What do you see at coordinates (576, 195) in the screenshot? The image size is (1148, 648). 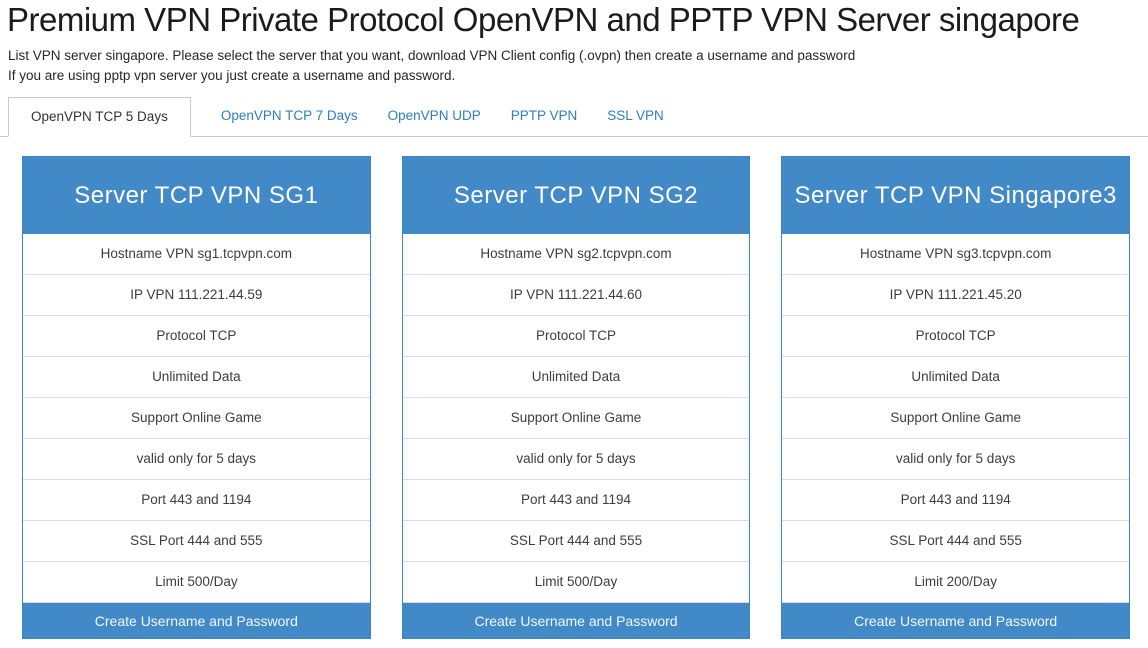 I see `server-card-title: Server TCP VPN SG2` at bounding box center [576, 195].